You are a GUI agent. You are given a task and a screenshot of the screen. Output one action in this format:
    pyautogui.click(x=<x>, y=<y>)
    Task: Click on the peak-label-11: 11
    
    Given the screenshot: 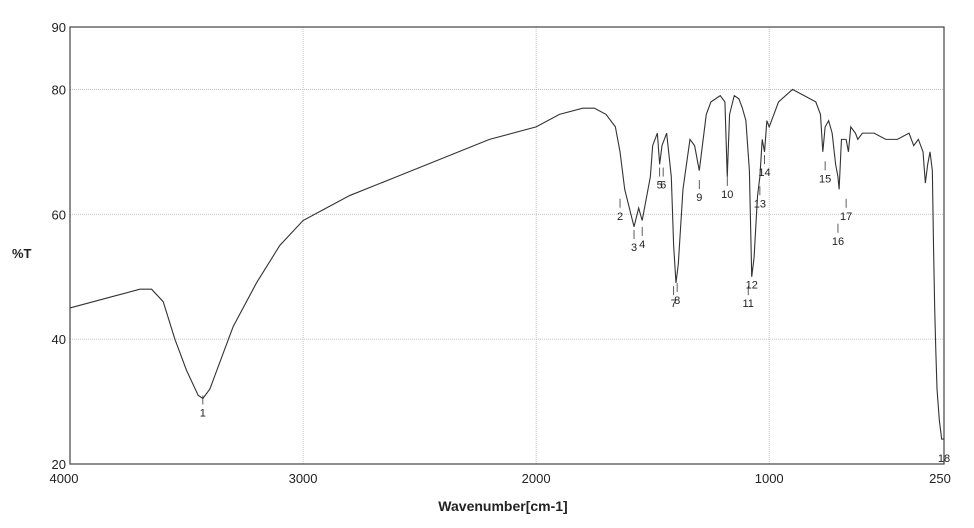 What is the action you would take?
    pyautogui.click(x=748, y=304)
    